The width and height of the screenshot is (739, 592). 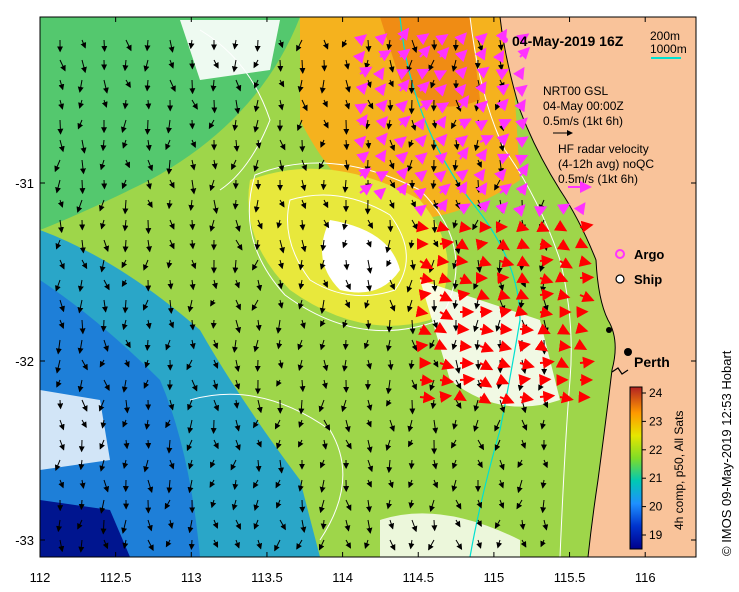 I want to click on colorbar-tick-label: 20, so click(x=656, y=507).